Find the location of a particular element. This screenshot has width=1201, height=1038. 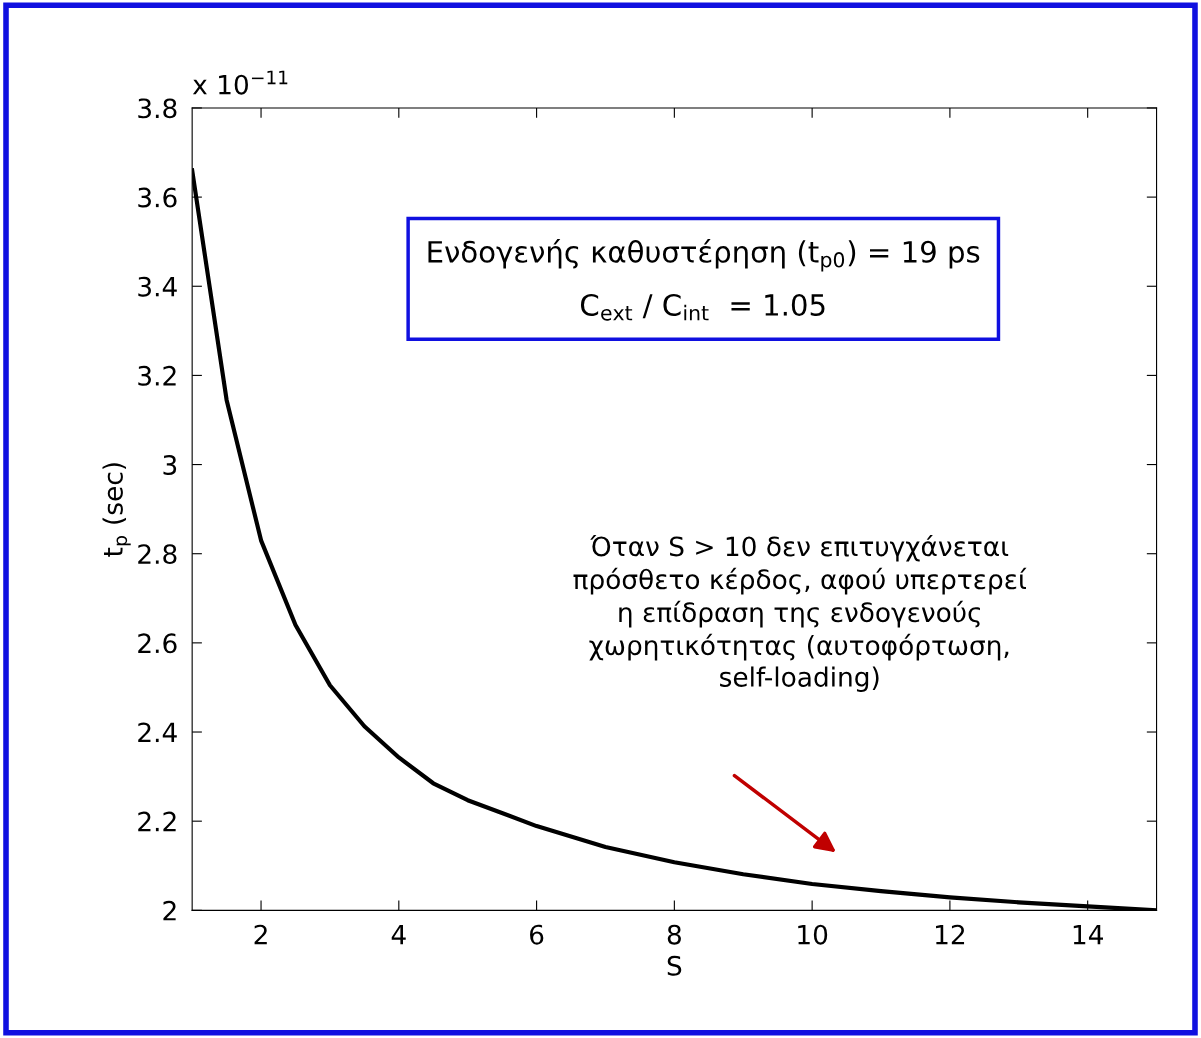

text: x 10$^{−11}$ is located at coordinates (240, 82).